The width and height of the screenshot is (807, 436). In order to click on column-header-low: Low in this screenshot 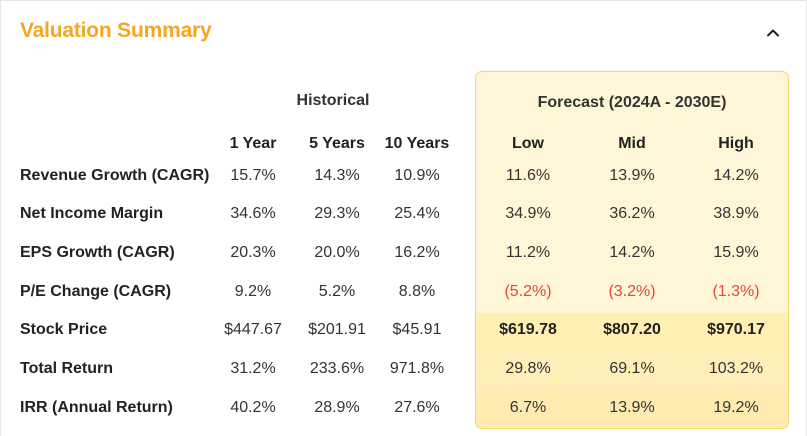, I will do `click(528, 143)`.